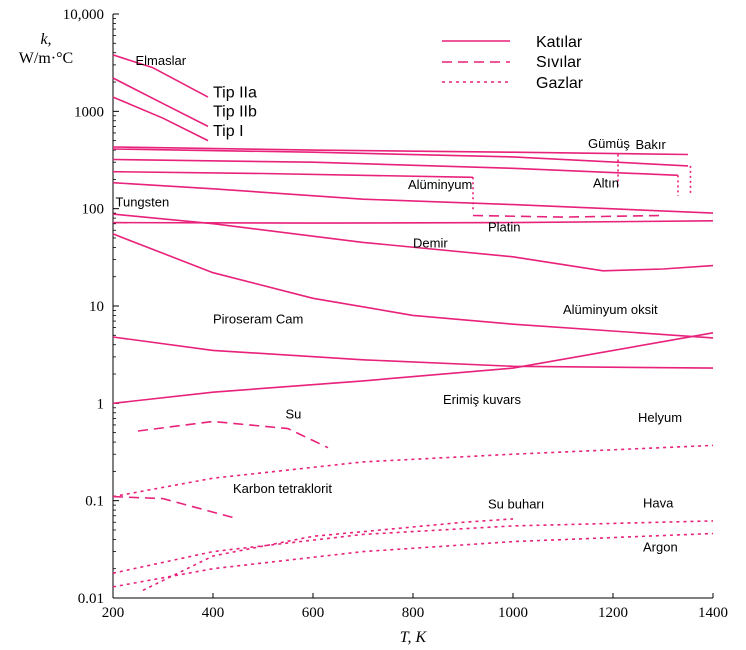 The height and width of the screenshot is (650, 746). I want to click on series-label: Altın, so click(606, 182).